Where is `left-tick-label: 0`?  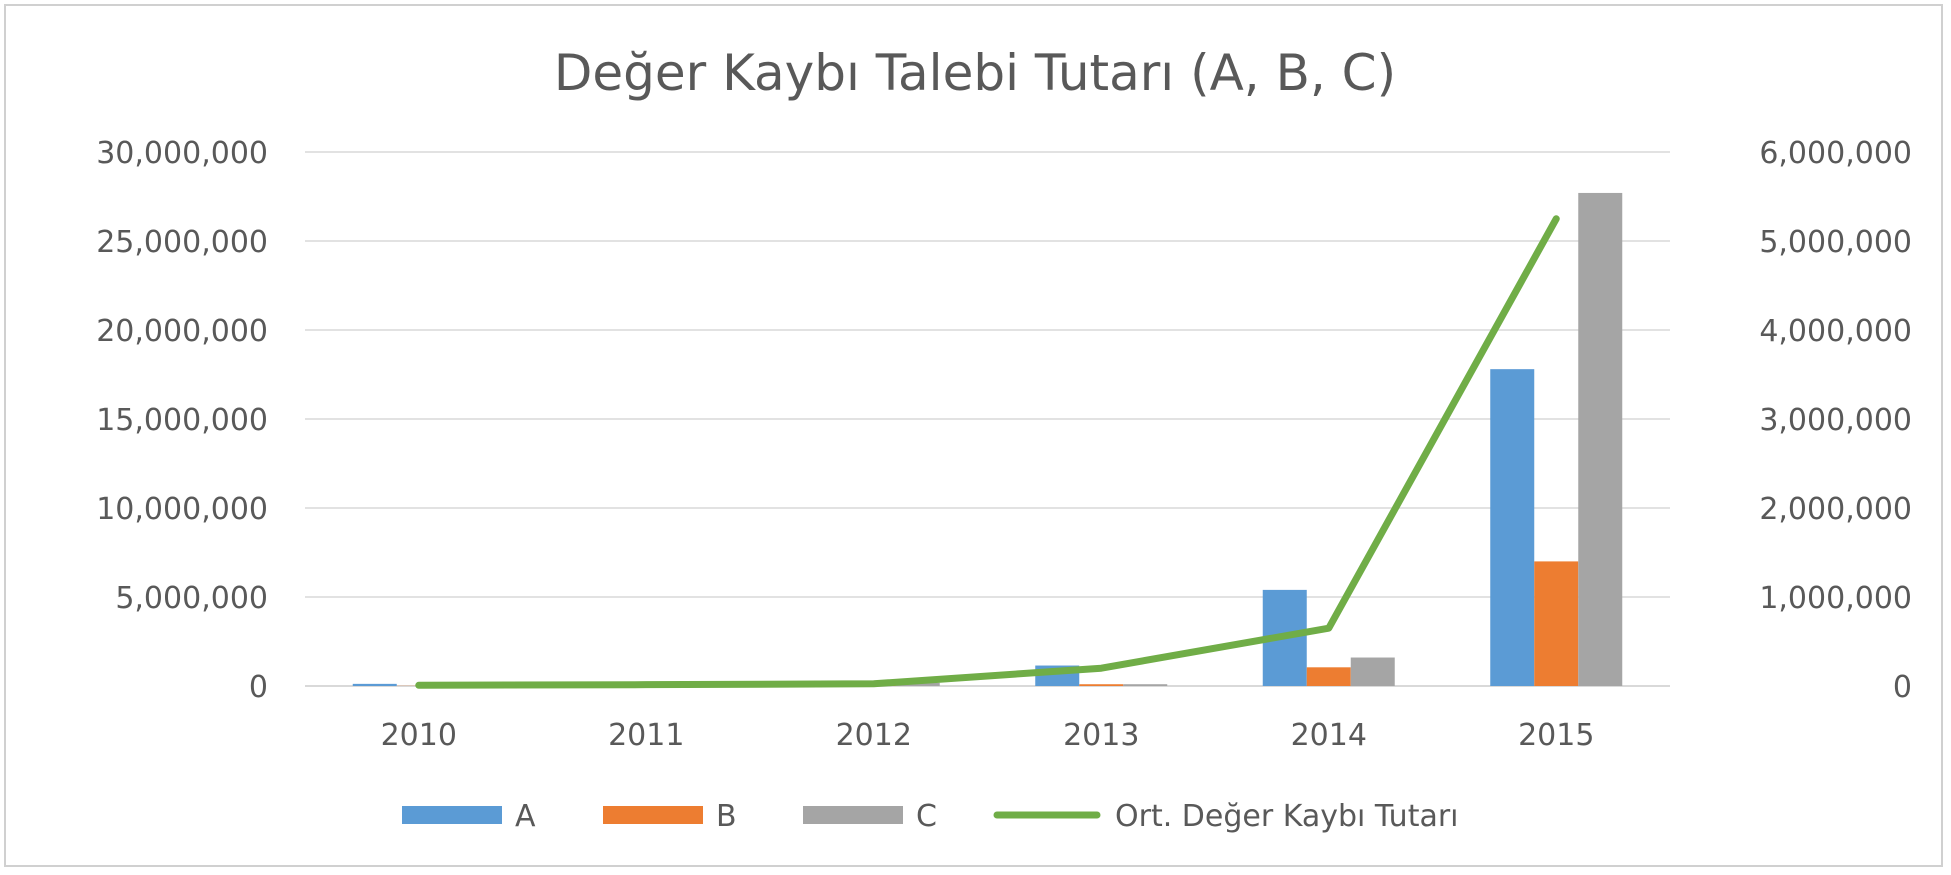 left-tick-label: 0 is located at coordinates (258, 687).